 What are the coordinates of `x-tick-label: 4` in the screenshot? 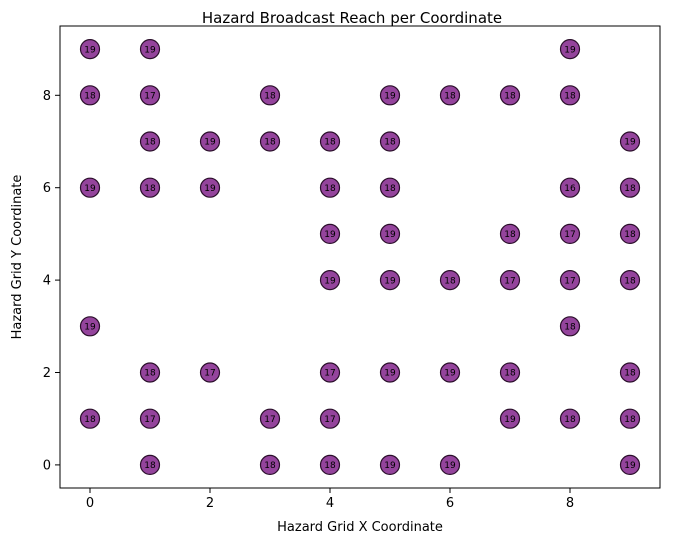 It's located at (330, 503).